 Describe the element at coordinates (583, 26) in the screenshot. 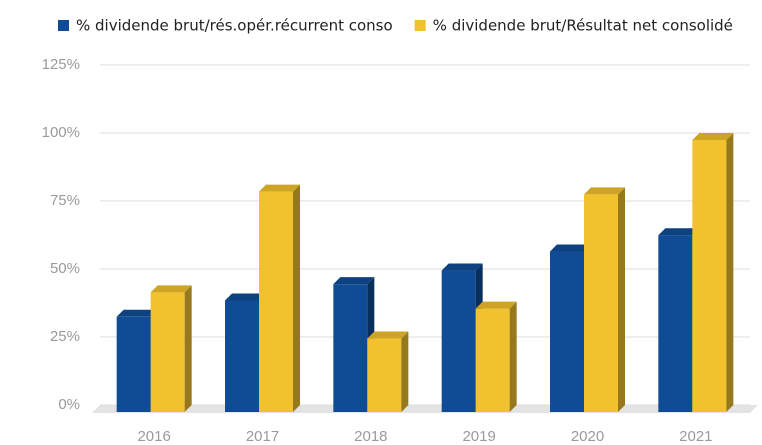

I see `legend-label: % dividende brut/Résultat net consolidé` at that location.